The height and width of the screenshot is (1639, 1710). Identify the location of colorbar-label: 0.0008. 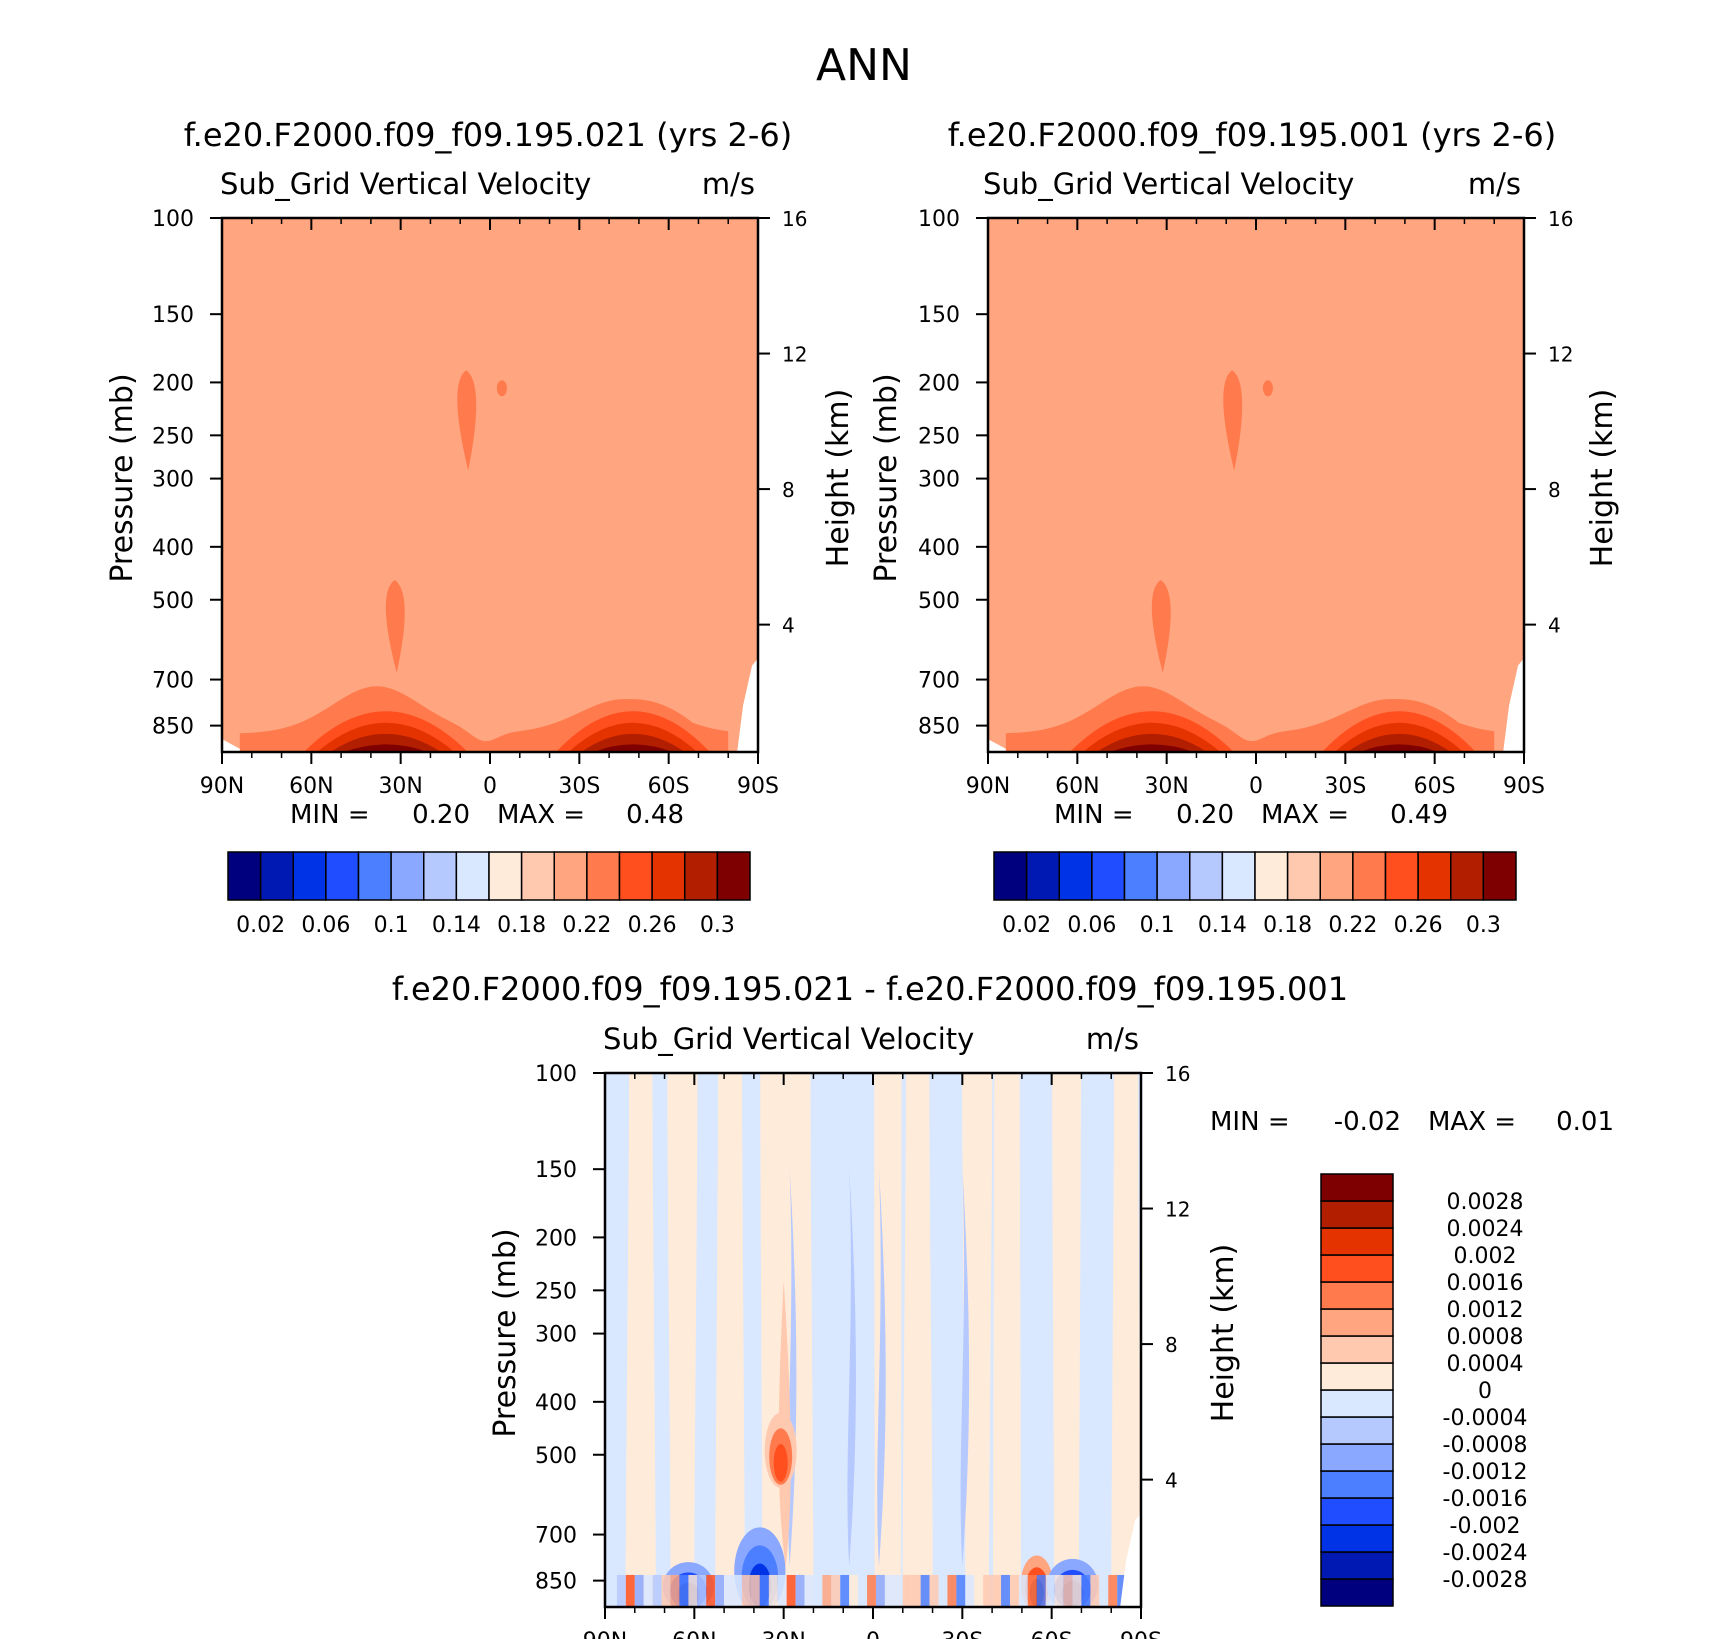
(1485, 1337).